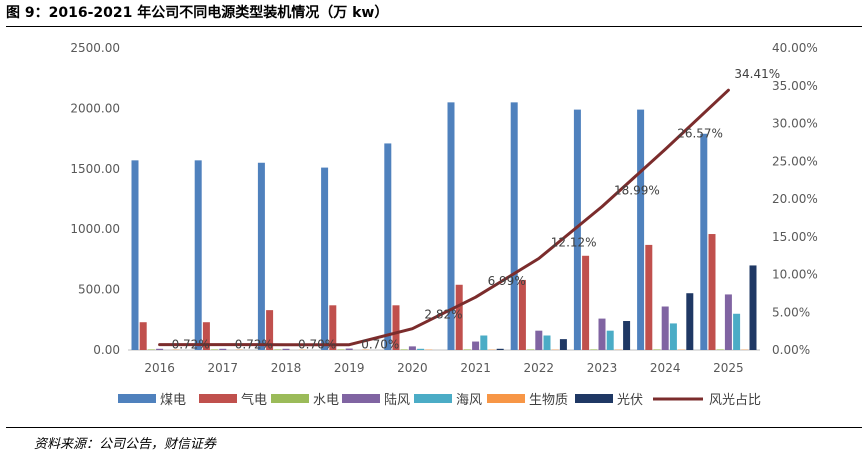  I want to click on right-tick-label: 20.00%, so click(795, 199).